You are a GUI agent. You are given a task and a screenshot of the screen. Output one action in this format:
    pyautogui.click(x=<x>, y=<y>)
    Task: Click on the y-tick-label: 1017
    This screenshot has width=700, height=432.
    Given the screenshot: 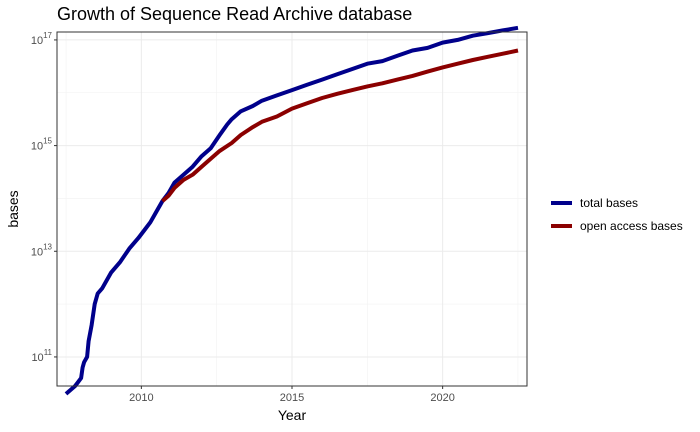 What is the action you would take?
    pyautogui.click(x=42, y=39)
    